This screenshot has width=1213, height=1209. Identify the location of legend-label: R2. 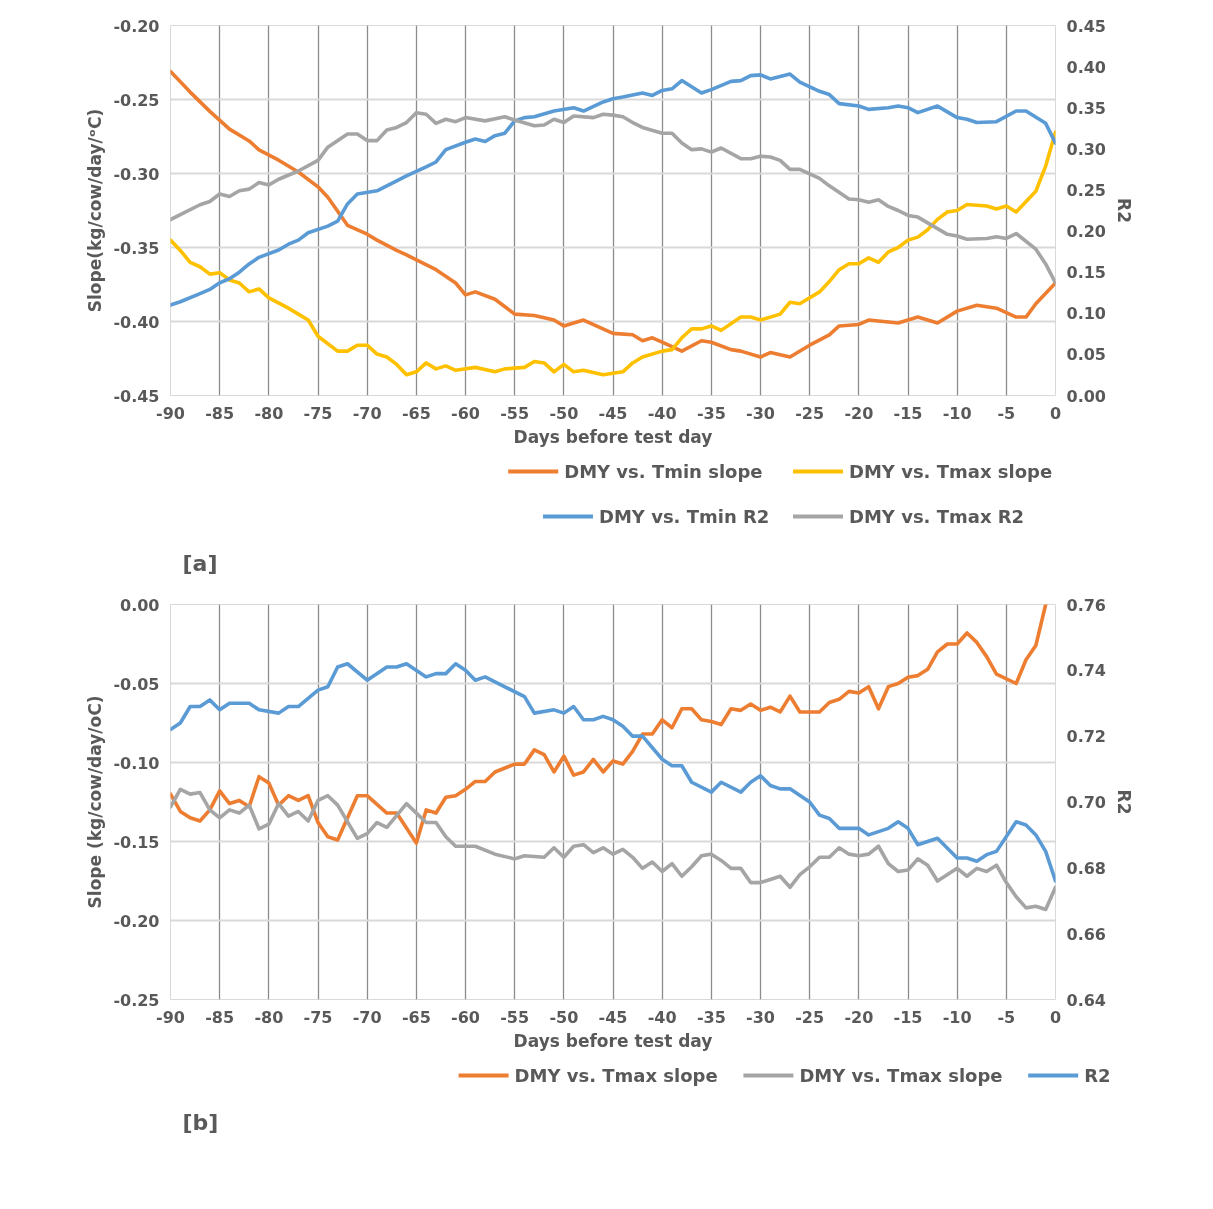
(1097, 1075).